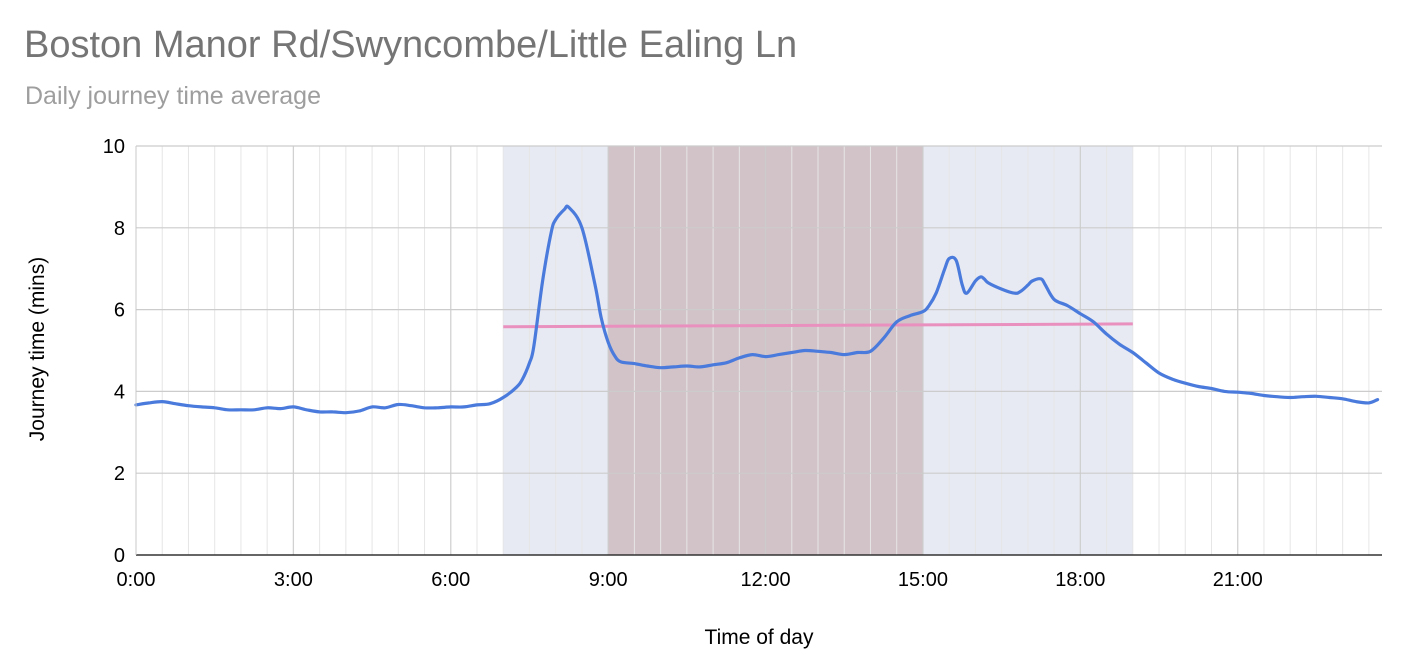 Image resolution: width=1408 pixels, height=672 pixels. What do you see at coordinates (173, 96) in the screenshot?
I see `chart-subtitle: Daily journey time average` at bounding box center [173, 96].